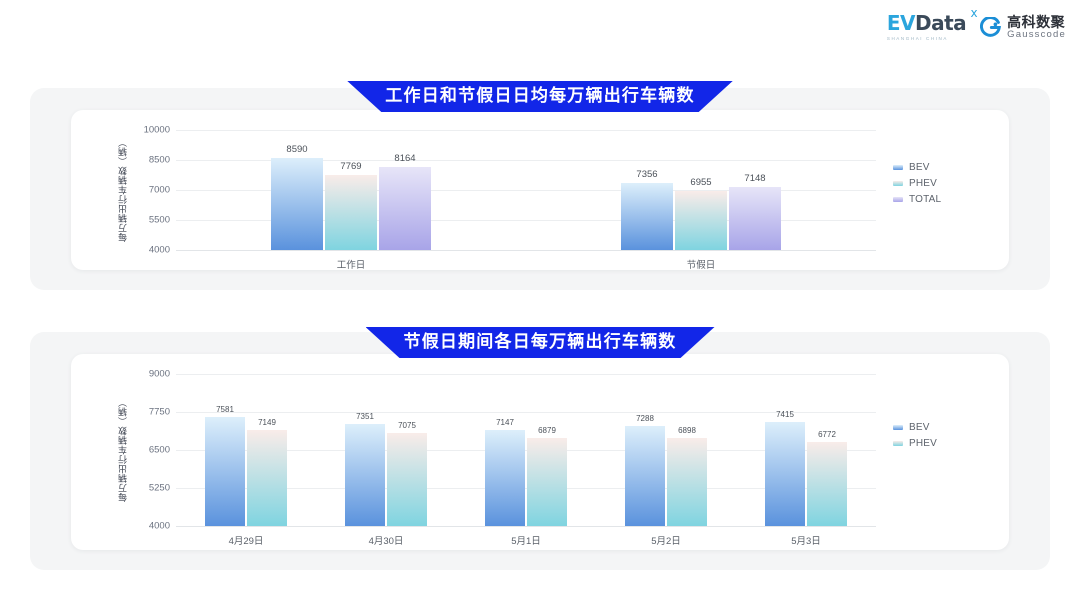 This screenshot has height=608, width=1080. I want to click on bar-value-label: 7149, so click(267, 423).